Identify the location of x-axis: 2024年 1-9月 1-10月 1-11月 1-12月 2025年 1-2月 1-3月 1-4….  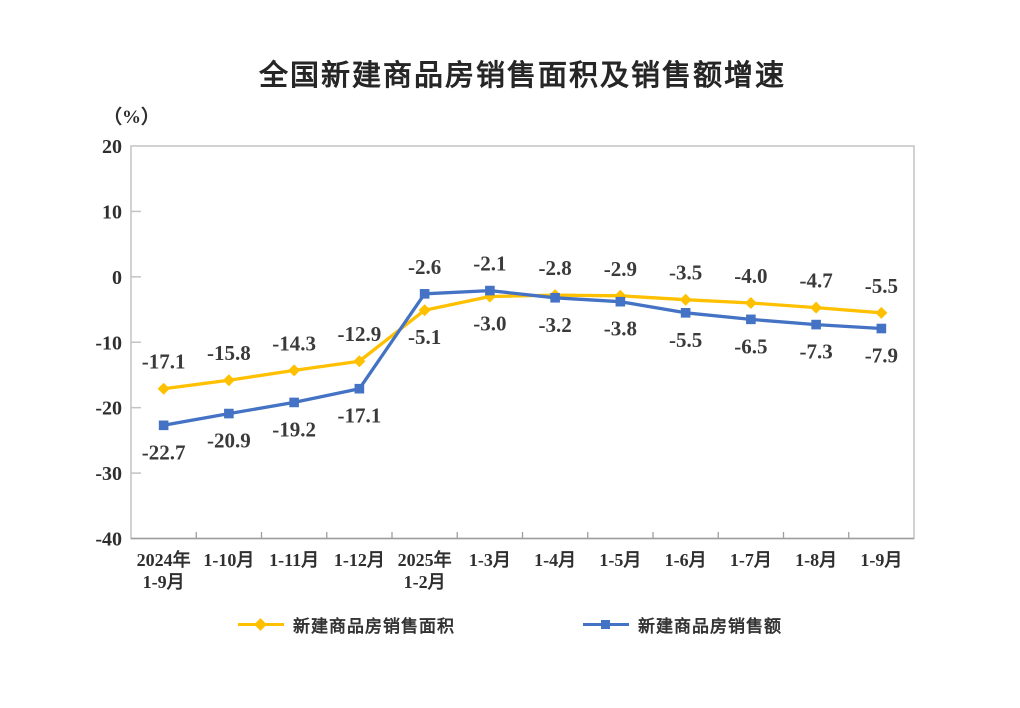
(519, 562).